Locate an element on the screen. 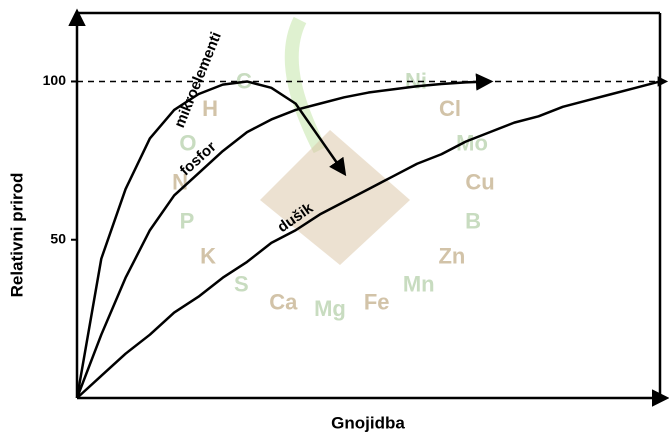  x-axis-label: Gnojidba is located at coordinates (368, 422).